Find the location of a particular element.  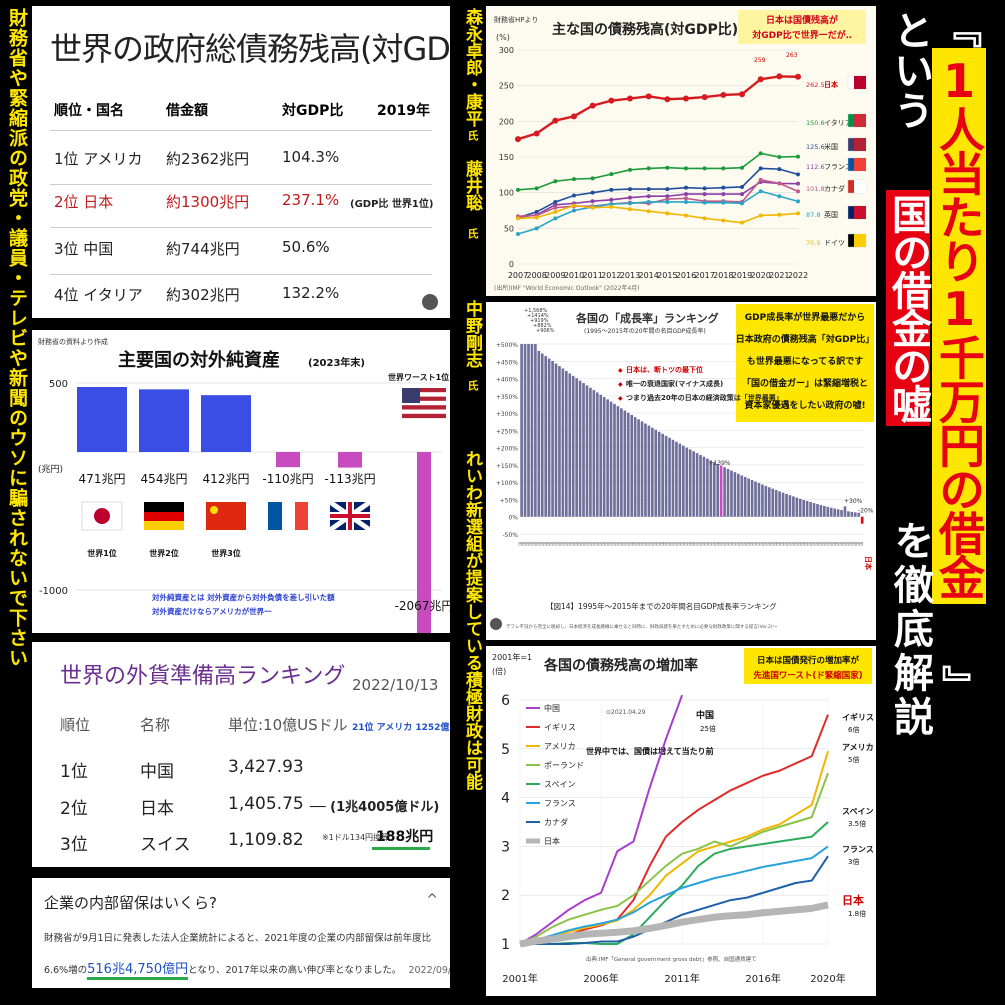

side-caption-left: 財務省や緊縮派の政党・議員・テレビや新聞のウソに騙されないで下さい is located at coordinates (17, 338).